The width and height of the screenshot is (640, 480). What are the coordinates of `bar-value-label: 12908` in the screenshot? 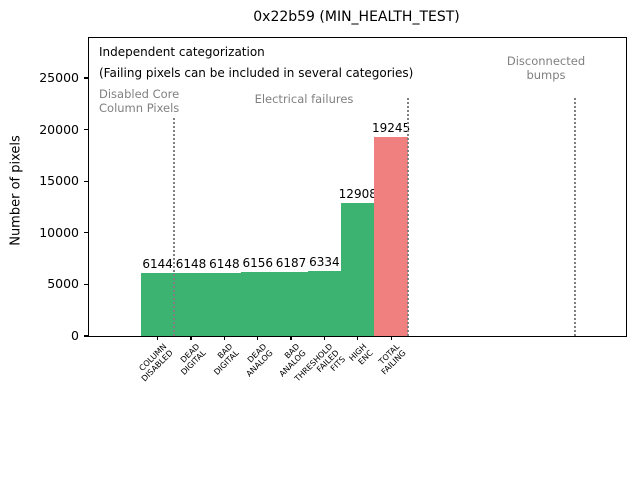 It's located at (357, 193).